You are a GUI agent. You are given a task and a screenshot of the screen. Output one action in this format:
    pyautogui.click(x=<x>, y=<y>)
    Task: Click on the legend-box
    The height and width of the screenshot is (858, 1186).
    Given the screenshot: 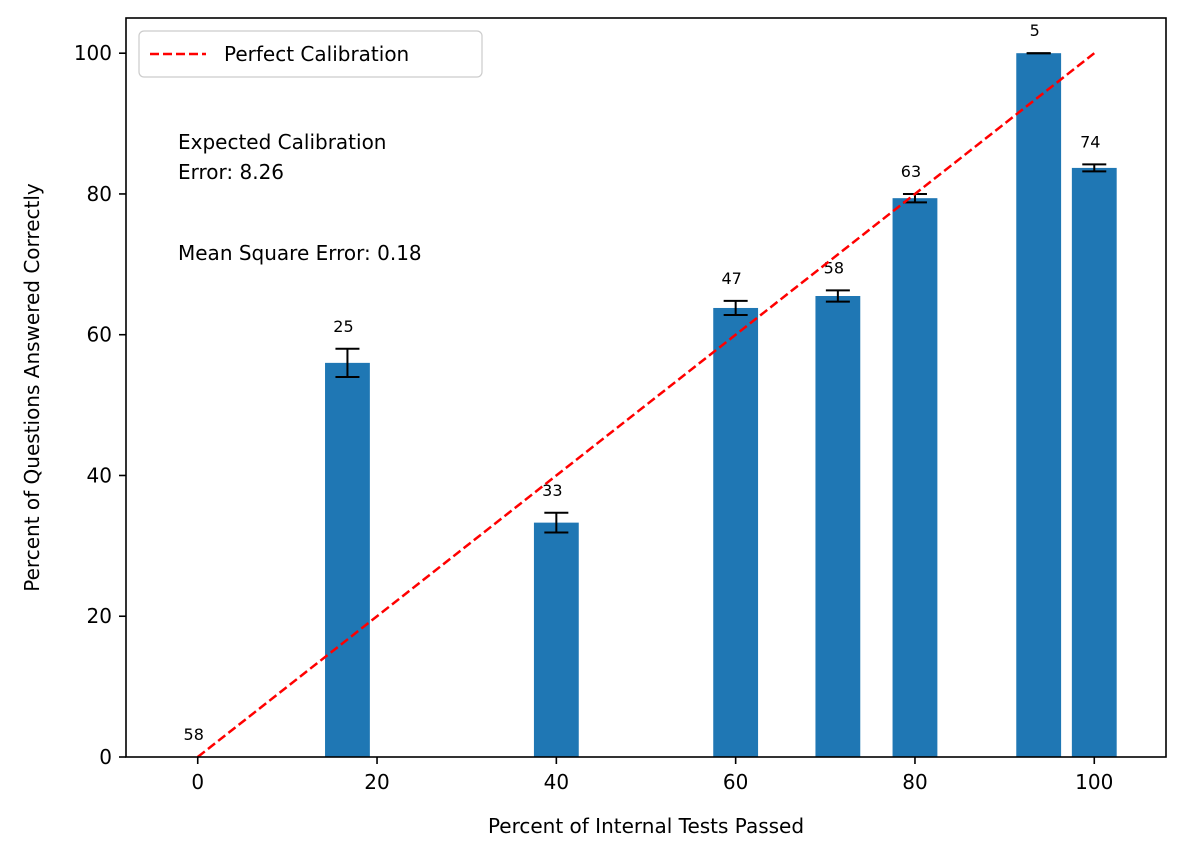 What is the action you would take?
    pyautogui.click(x=310, y=54)
    